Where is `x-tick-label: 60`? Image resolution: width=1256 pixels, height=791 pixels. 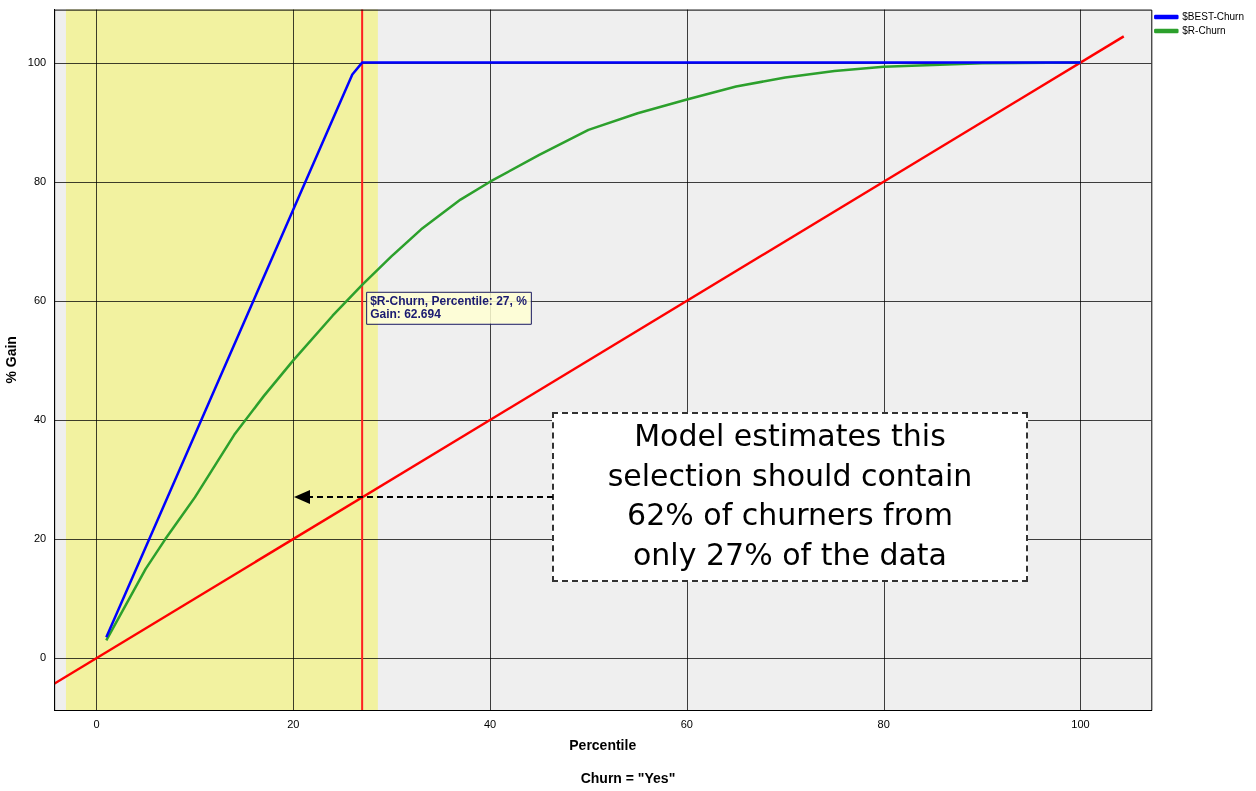 x-tick-label: 60 is located at coordinates (686, 723).